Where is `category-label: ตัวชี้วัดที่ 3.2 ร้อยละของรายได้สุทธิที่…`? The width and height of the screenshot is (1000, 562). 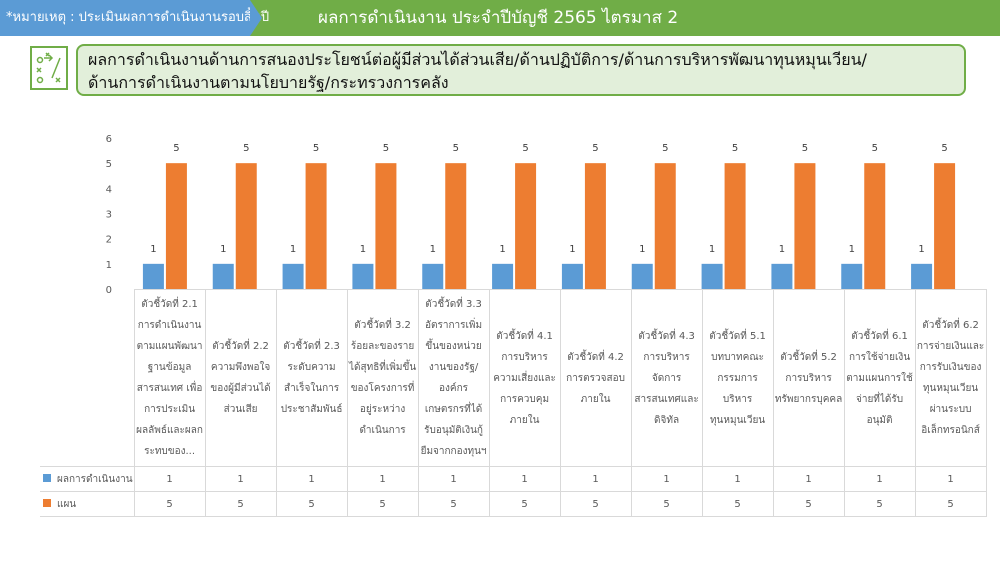
category-label: ตัวชี้วัดที่ 3.2 ร้อยละของรายได้สุทธิที่… is located at coordinates (382, 378).